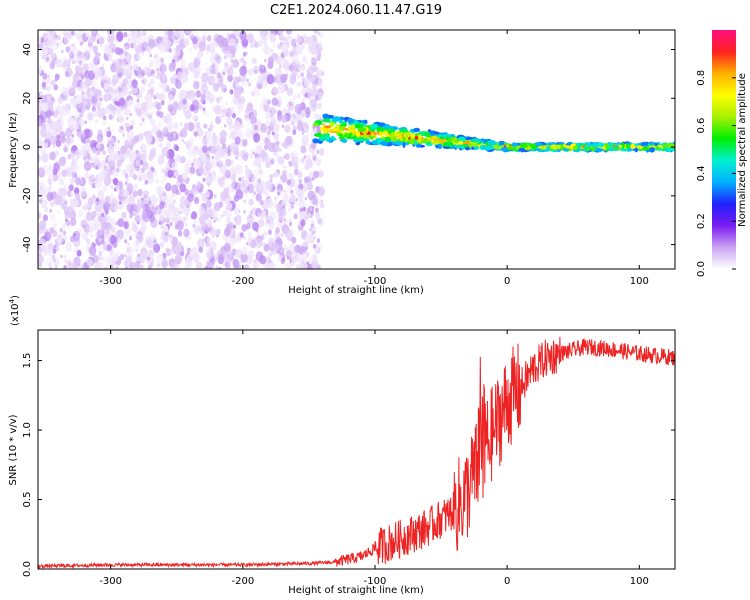  What do you see at coordinates (27, 98) in the screenshot?
I see `spectrogram-y-tick-label: 20` at bounding box center [27, 98].